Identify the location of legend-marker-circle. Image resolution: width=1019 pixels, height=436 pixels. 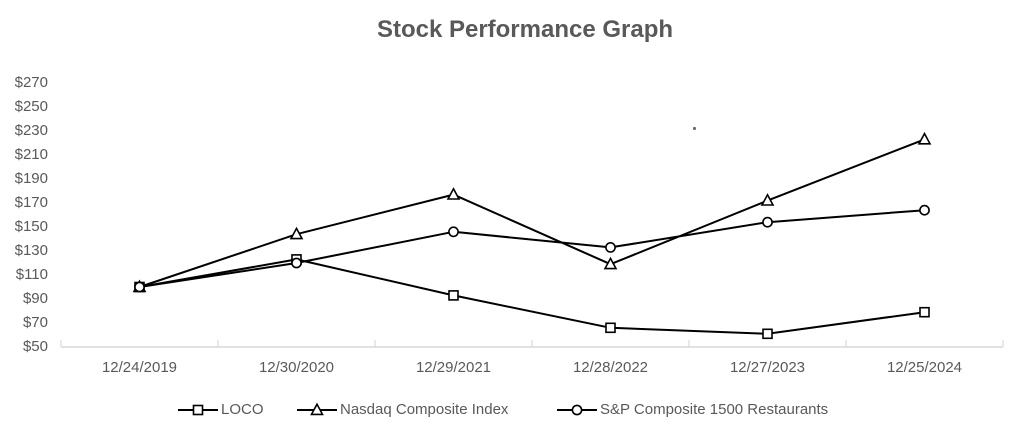
(577, 409).